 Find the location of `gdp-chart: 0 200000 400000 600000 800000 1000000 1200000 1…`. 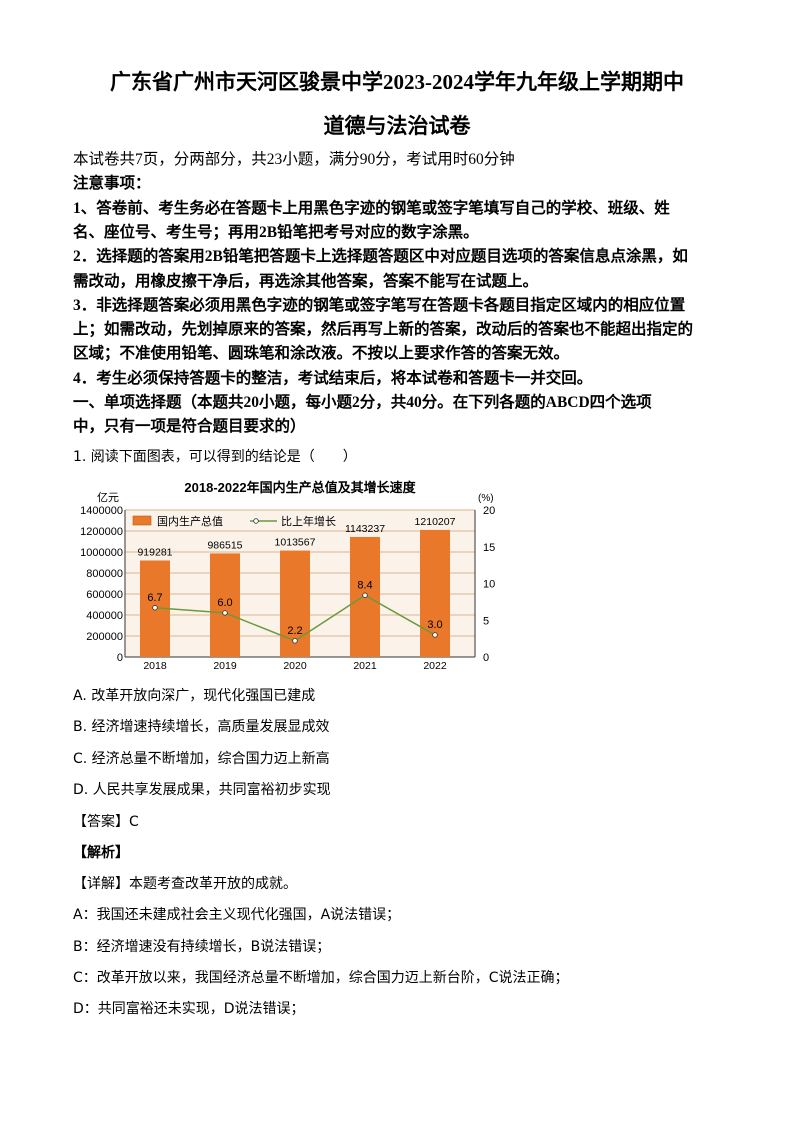

gdp-chart: 0 200000 400000 600000 800000 1000000 1200000 1… is located at coordinates (287, 576).